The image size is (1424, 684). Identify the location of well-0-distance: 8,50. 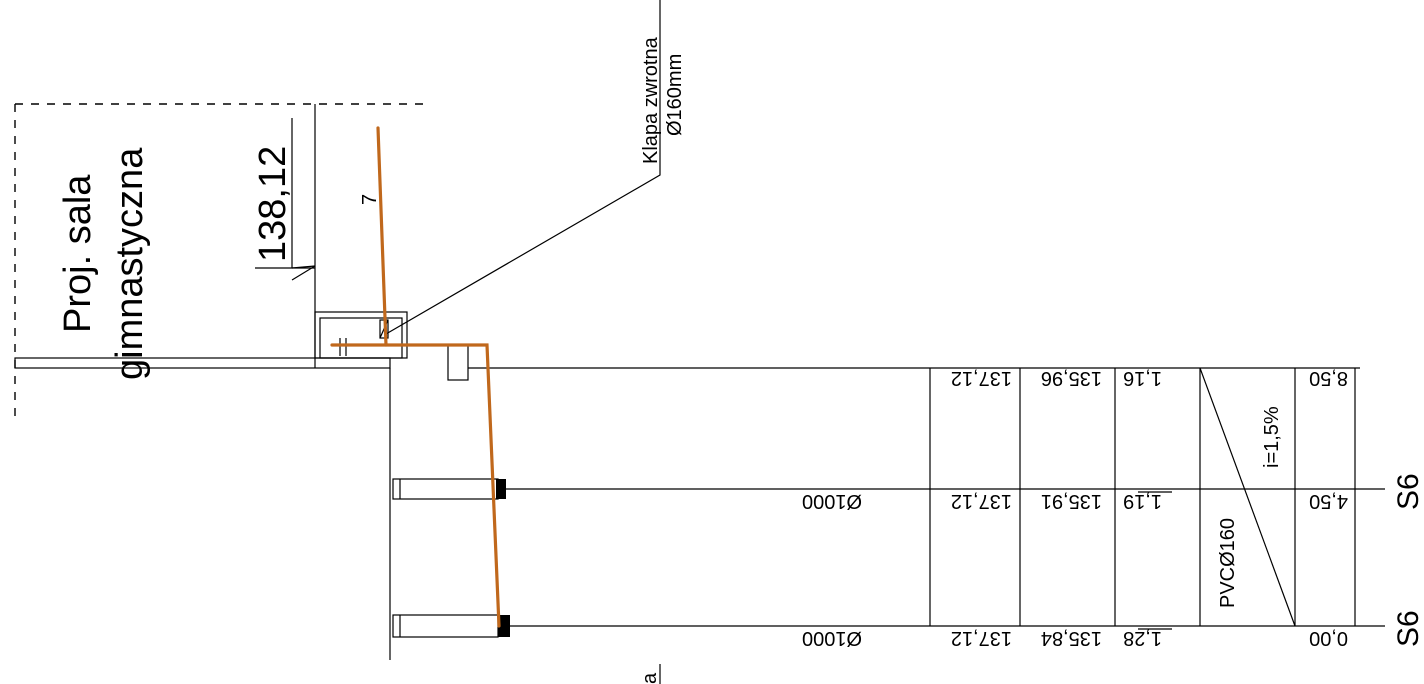
(1328, 378).